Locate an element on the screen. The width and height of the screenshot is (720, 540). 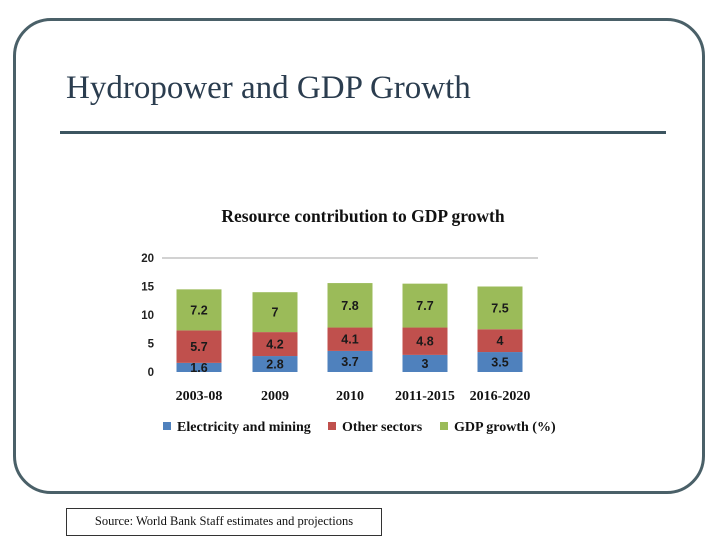
ytick-label: 20 is located at coordinates (147, 259).